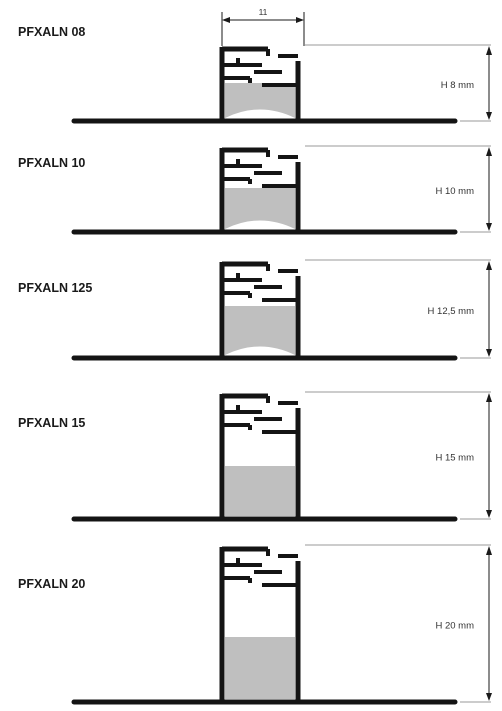 This screenshot has width=502, height=711. What do you see at coordinates (51, 163) in the screenshot?
I see `profile-model-label: PFXALN 10` at bounding box center [51, 163].